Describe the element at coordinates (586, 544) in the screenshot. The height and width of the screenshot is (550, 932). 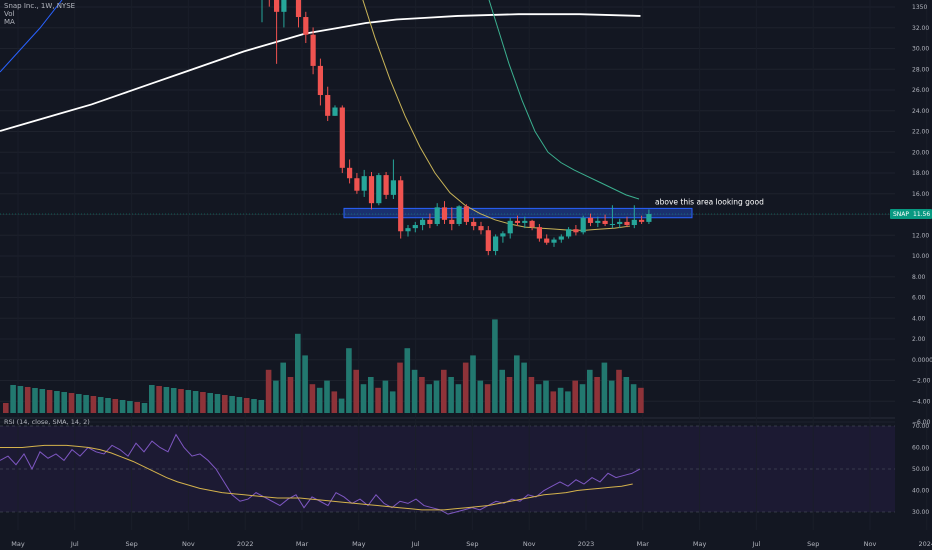
I see `time-tick-label: 2023` at that location.